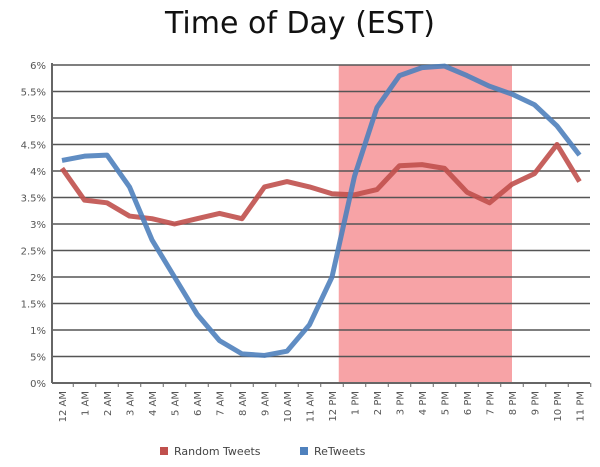  Describe the element at coordinates (38, 172) in the screenshot. I see `y-tick-label: 4%` at that location.